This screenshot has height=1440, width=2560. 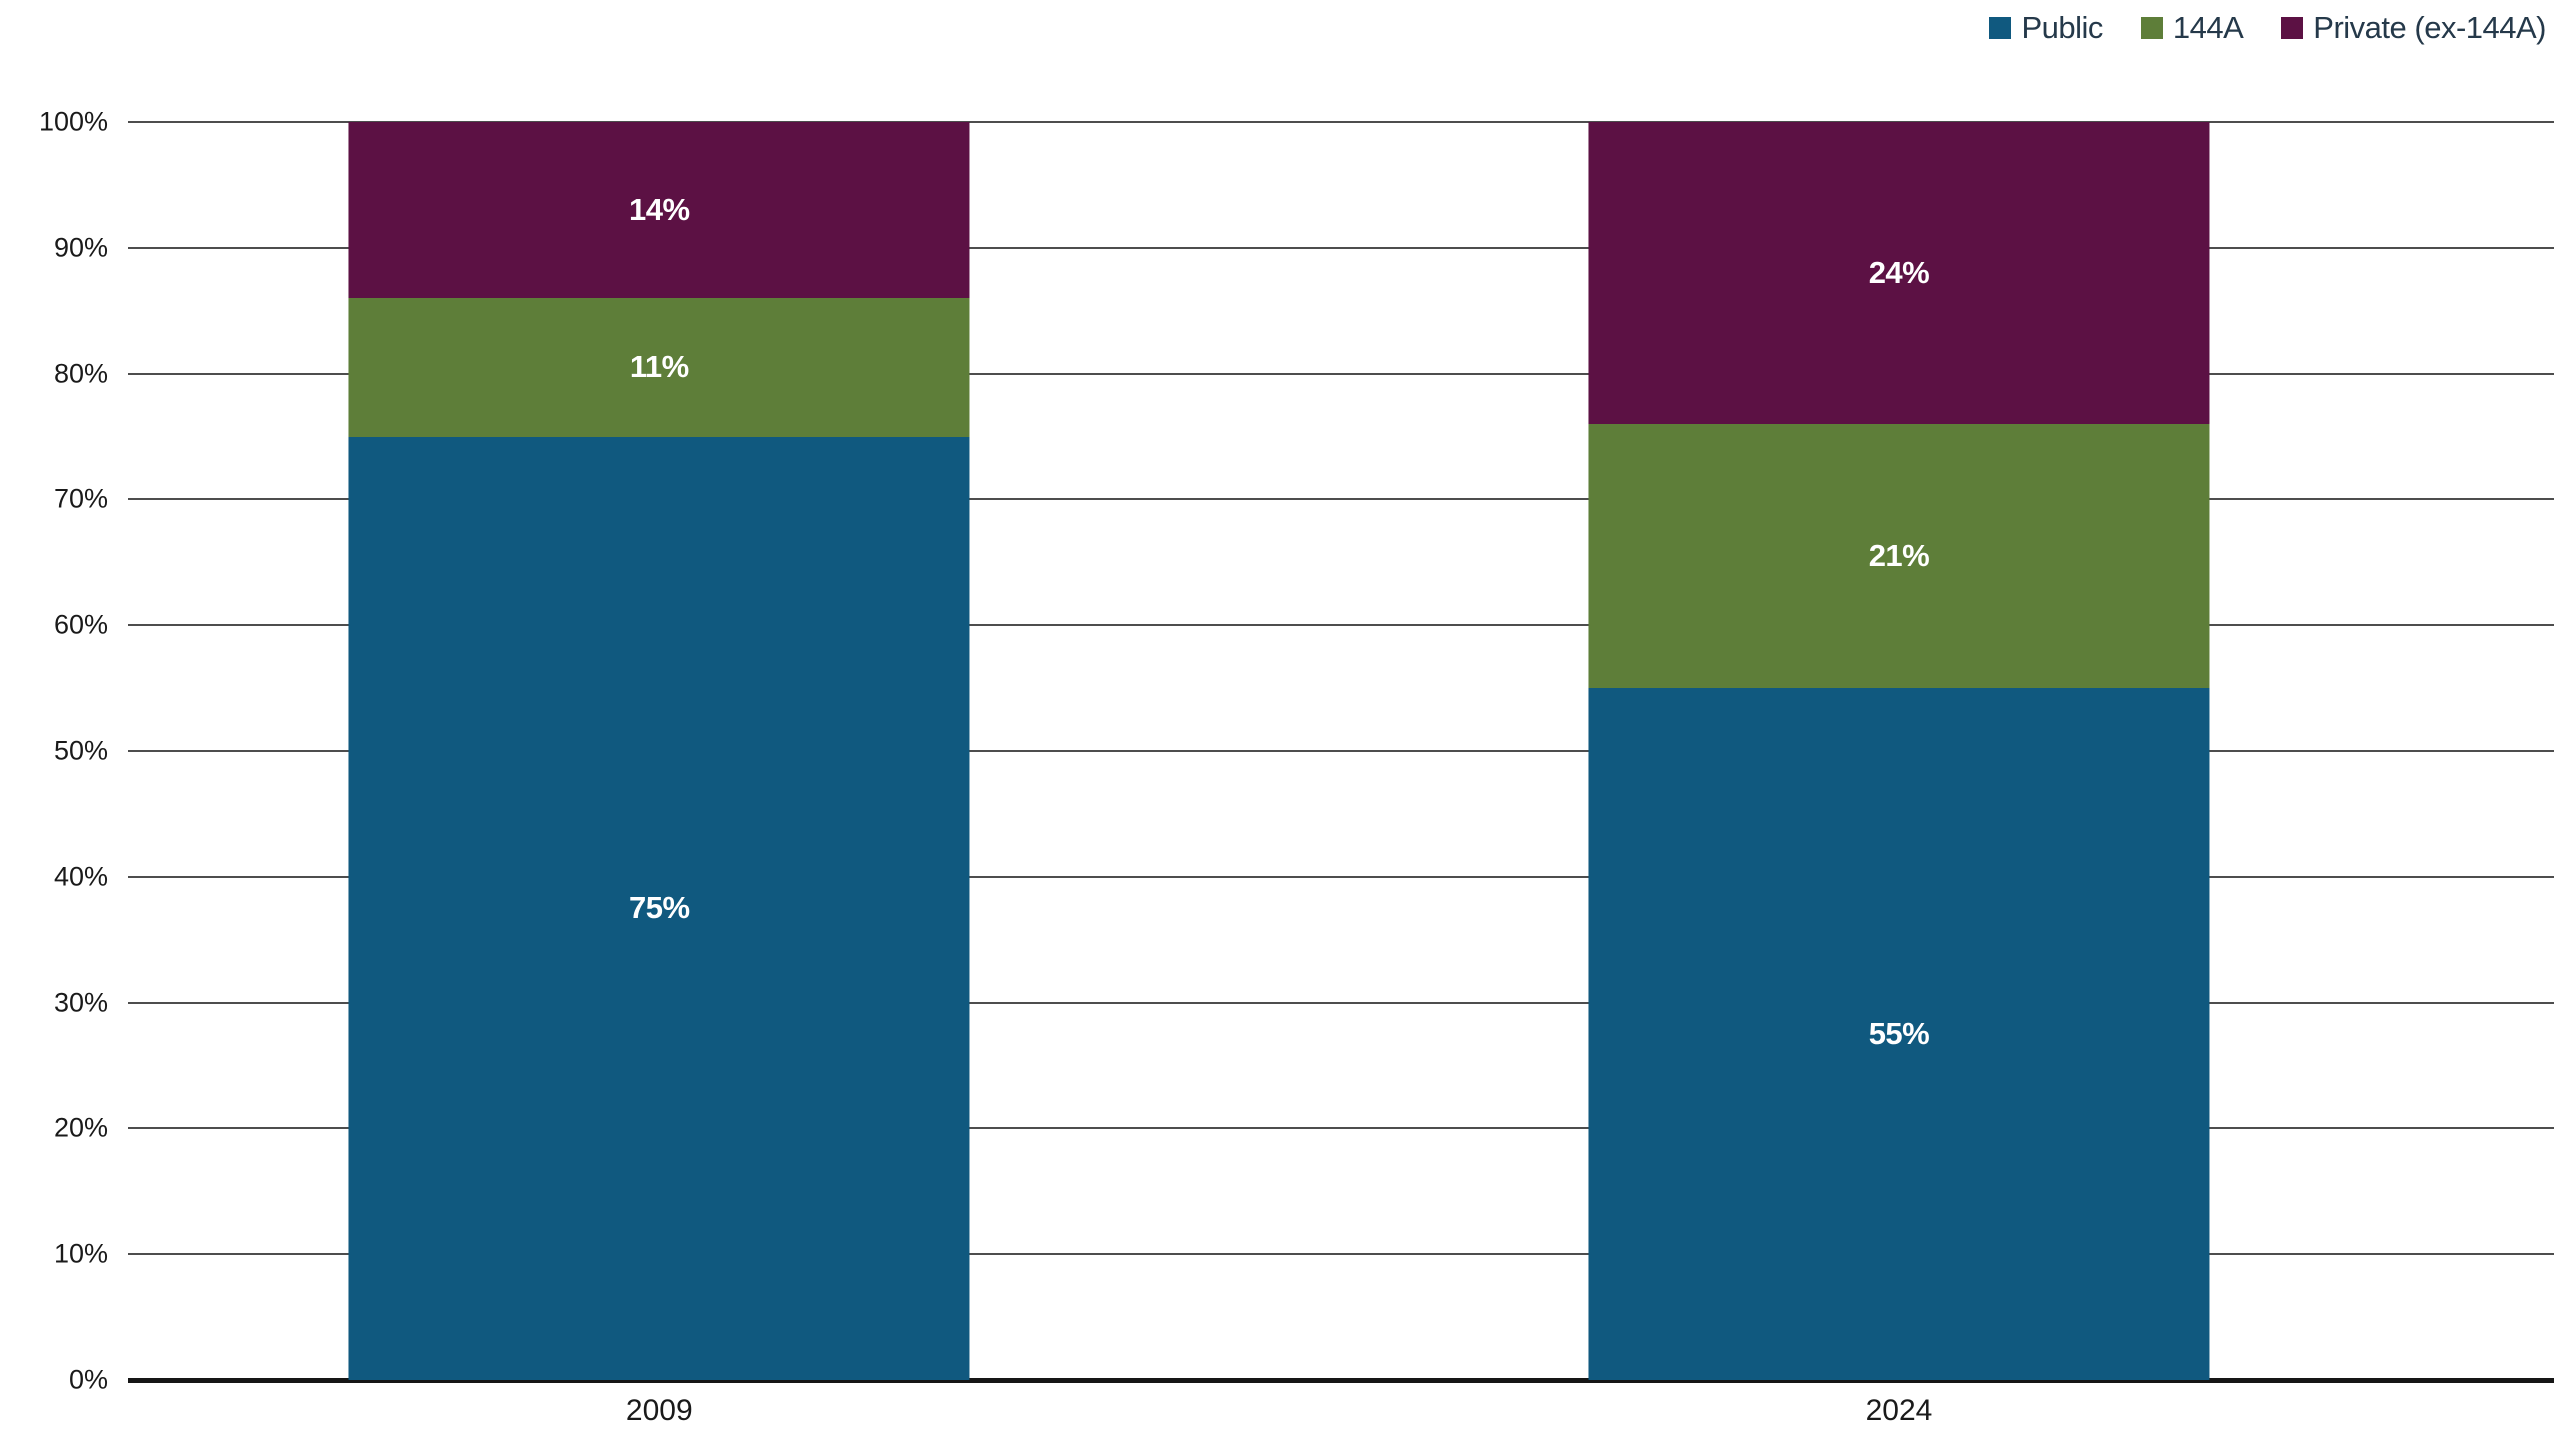 I want to click on legend-item-private-ex-144a-: Private (ex-144A), so click(x=2413, y=28).